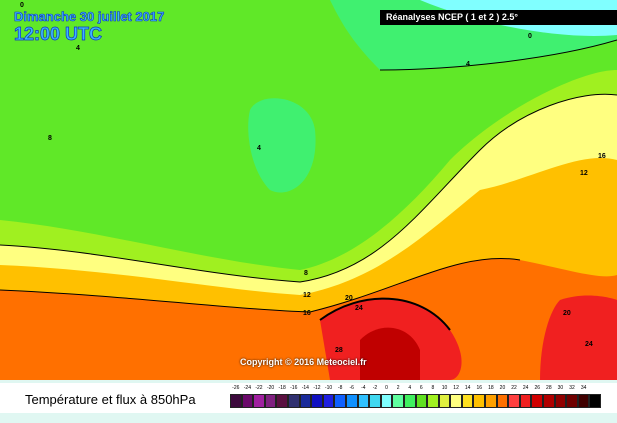  I want to click on scale-label: -8, so click(340, 388).